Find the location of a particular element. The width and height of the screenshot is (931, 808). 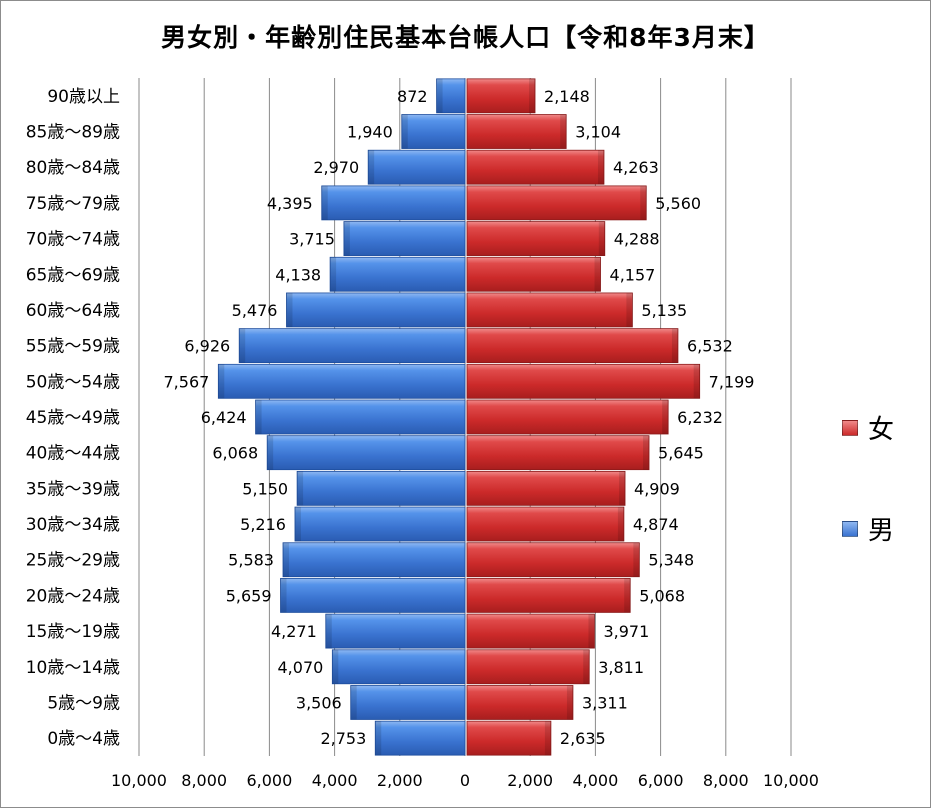

data-label-male: 872 is located at coordinates (412, 96).